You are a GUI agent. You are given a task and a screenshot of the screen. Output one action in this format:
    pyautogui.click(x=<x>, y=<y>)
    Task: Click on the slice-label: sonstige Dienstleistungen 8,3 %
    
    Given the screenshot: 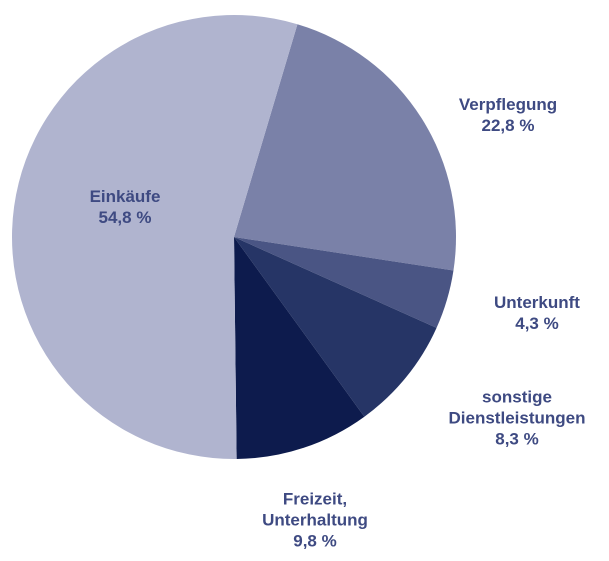 What is the action you would take?
    pyautogui.click(x=517, y=418)
    